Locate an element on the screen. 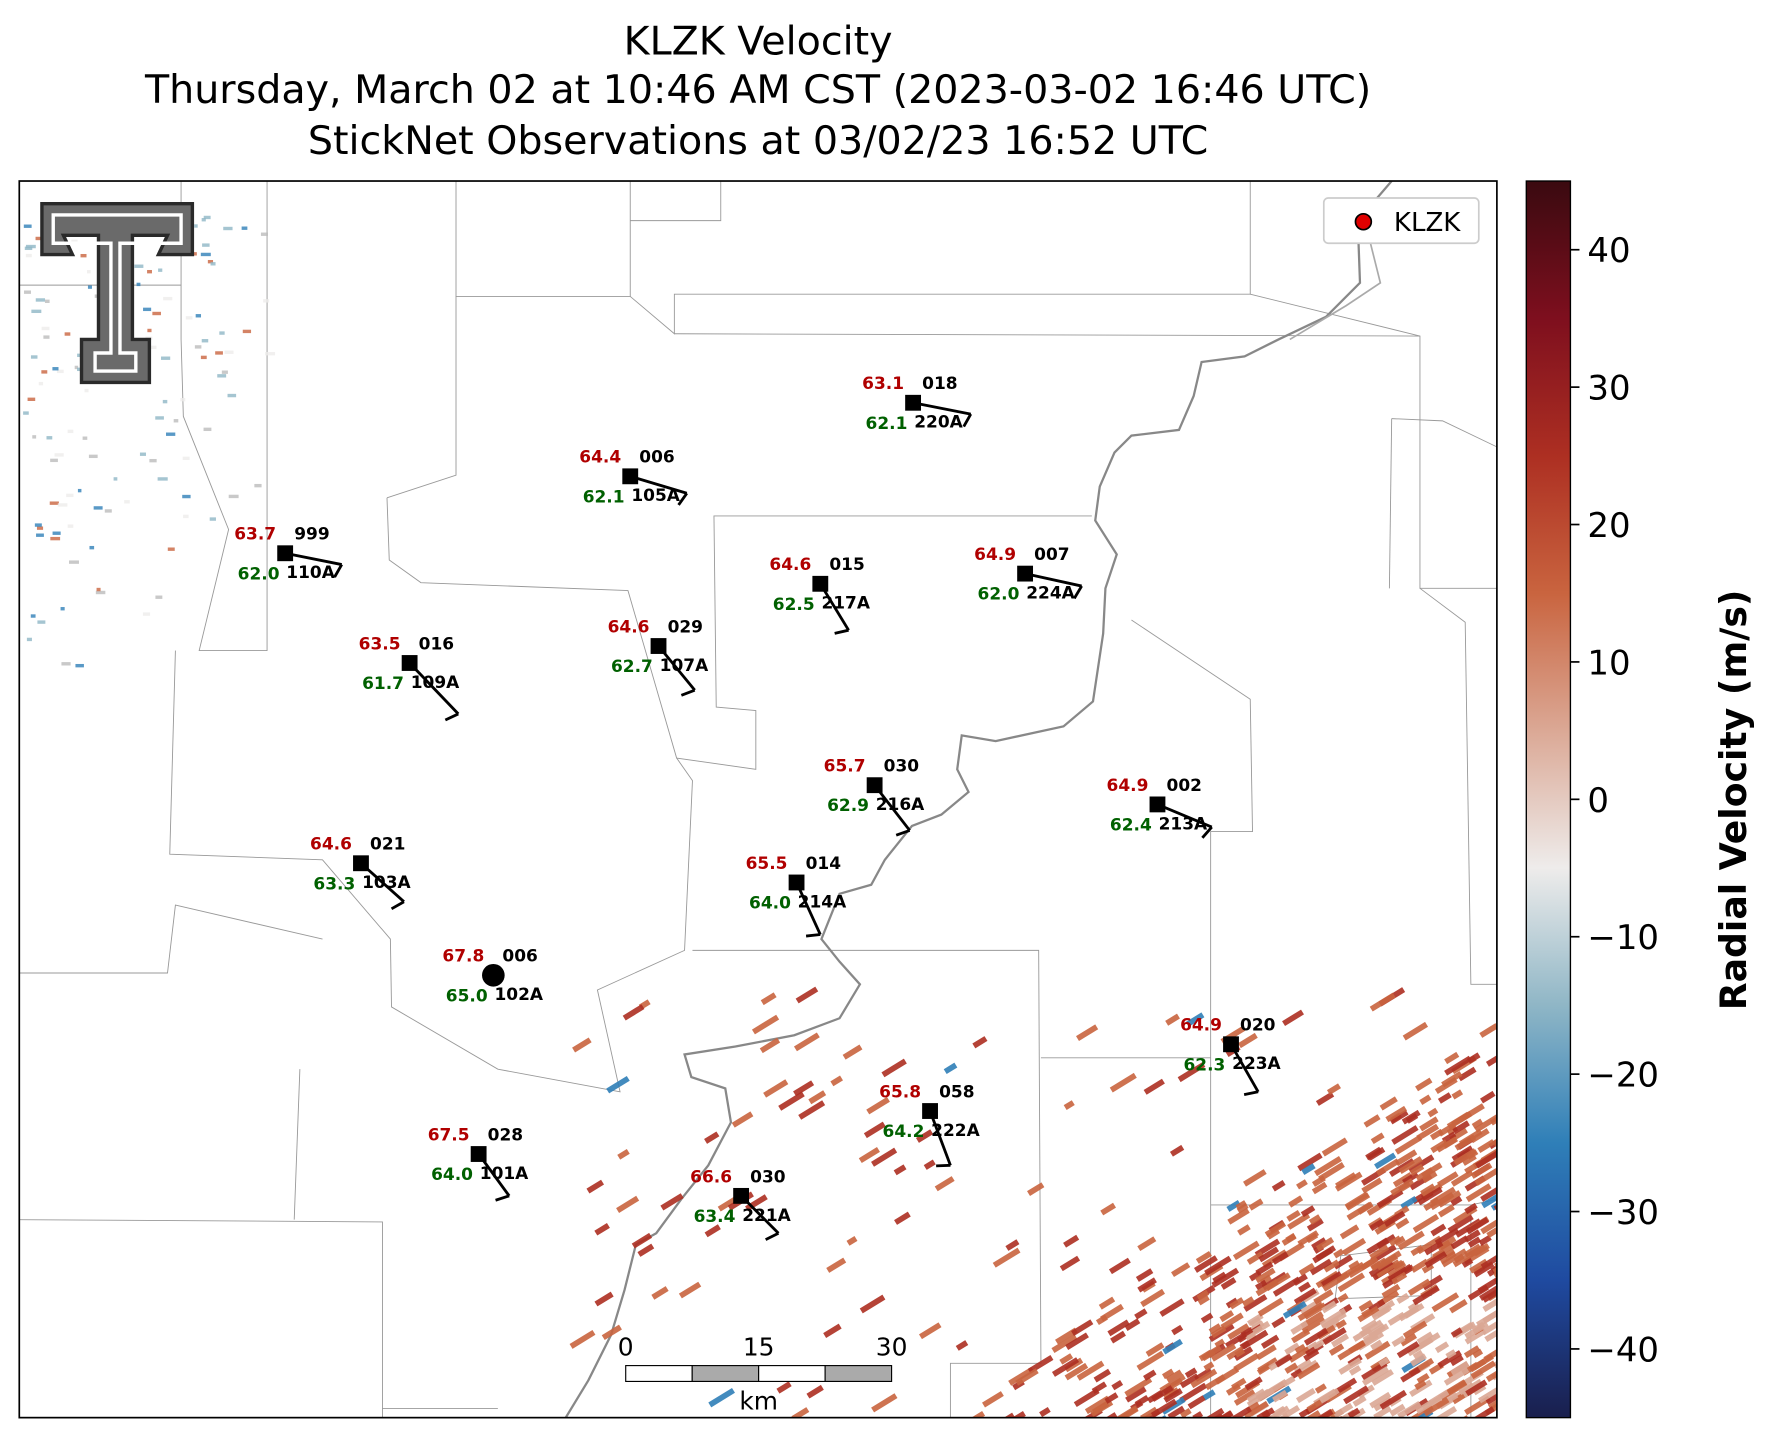 The image size is (1773, 1438). station-dewpoint: 62.7 is located at coordinates (632, 667).